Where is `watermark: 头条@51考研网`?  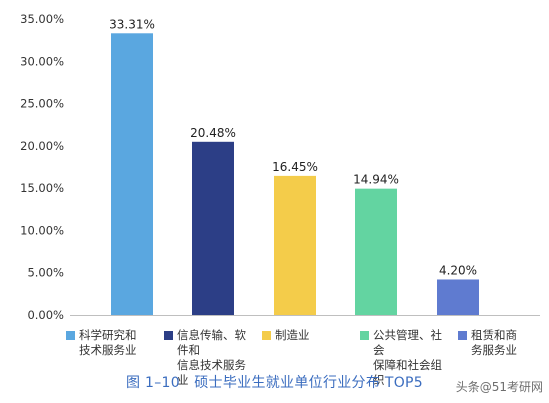
watermark: 头条@51考研网 is located at coordinates (499, 387).